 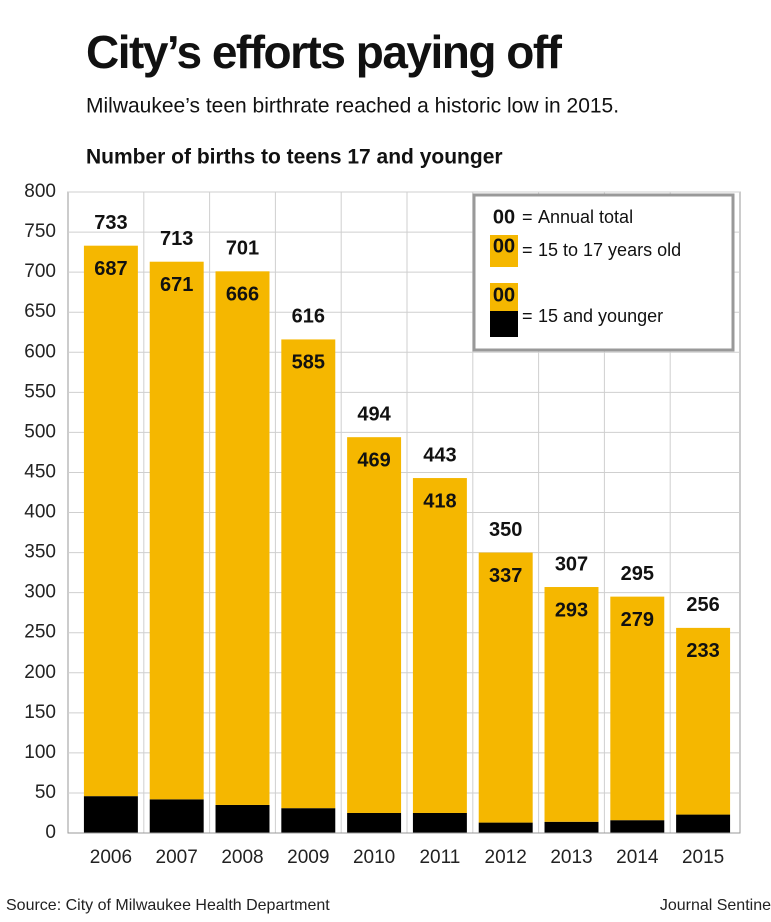 What do you see at coordinates (308, 857) in the screenshot?
I see `x-tick-label: 2009` at bounding box center [308, 857].